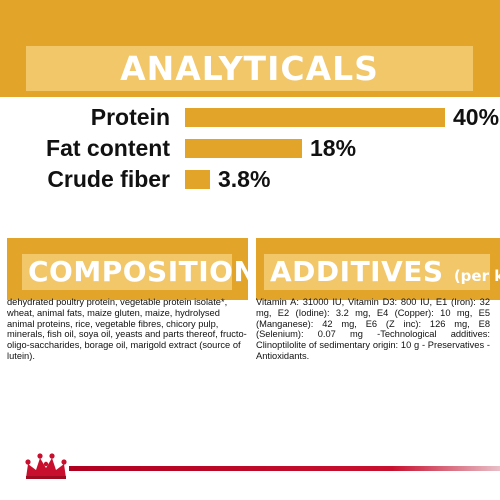  Describe the element at coordinates (108, 148) in the screenshot. I see `constituent-label: Fat content` at that location.